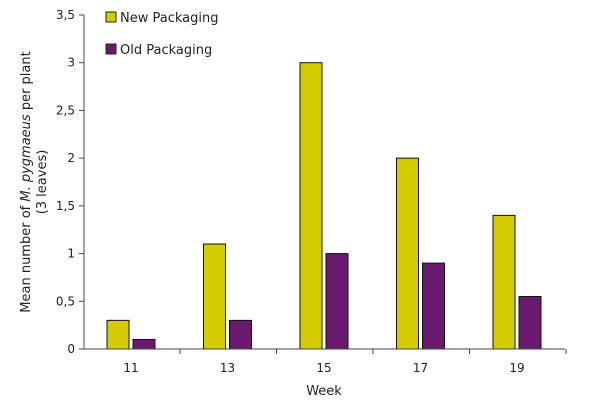 The width and height of the screenshot is (600, 419). Describe the element at coordinates (323, 368) in the screenshot. I see `x-tick-label: 15` at that location.